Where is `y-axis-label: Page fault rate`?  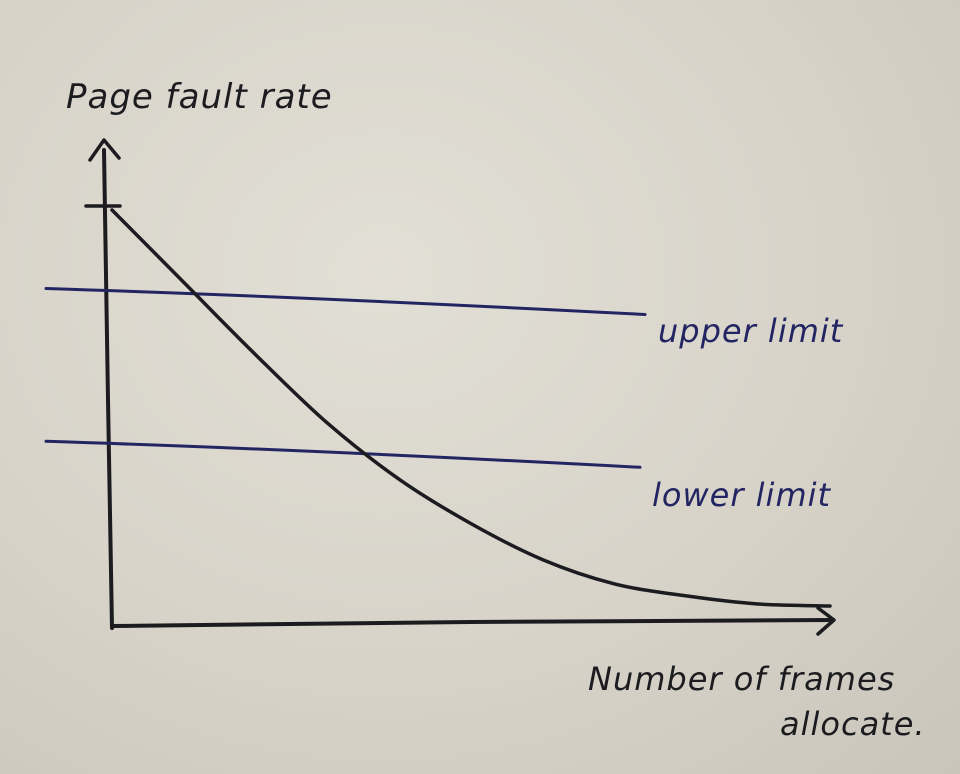
y-axis-label: Page fault rate is located at coordinates (199, 97).